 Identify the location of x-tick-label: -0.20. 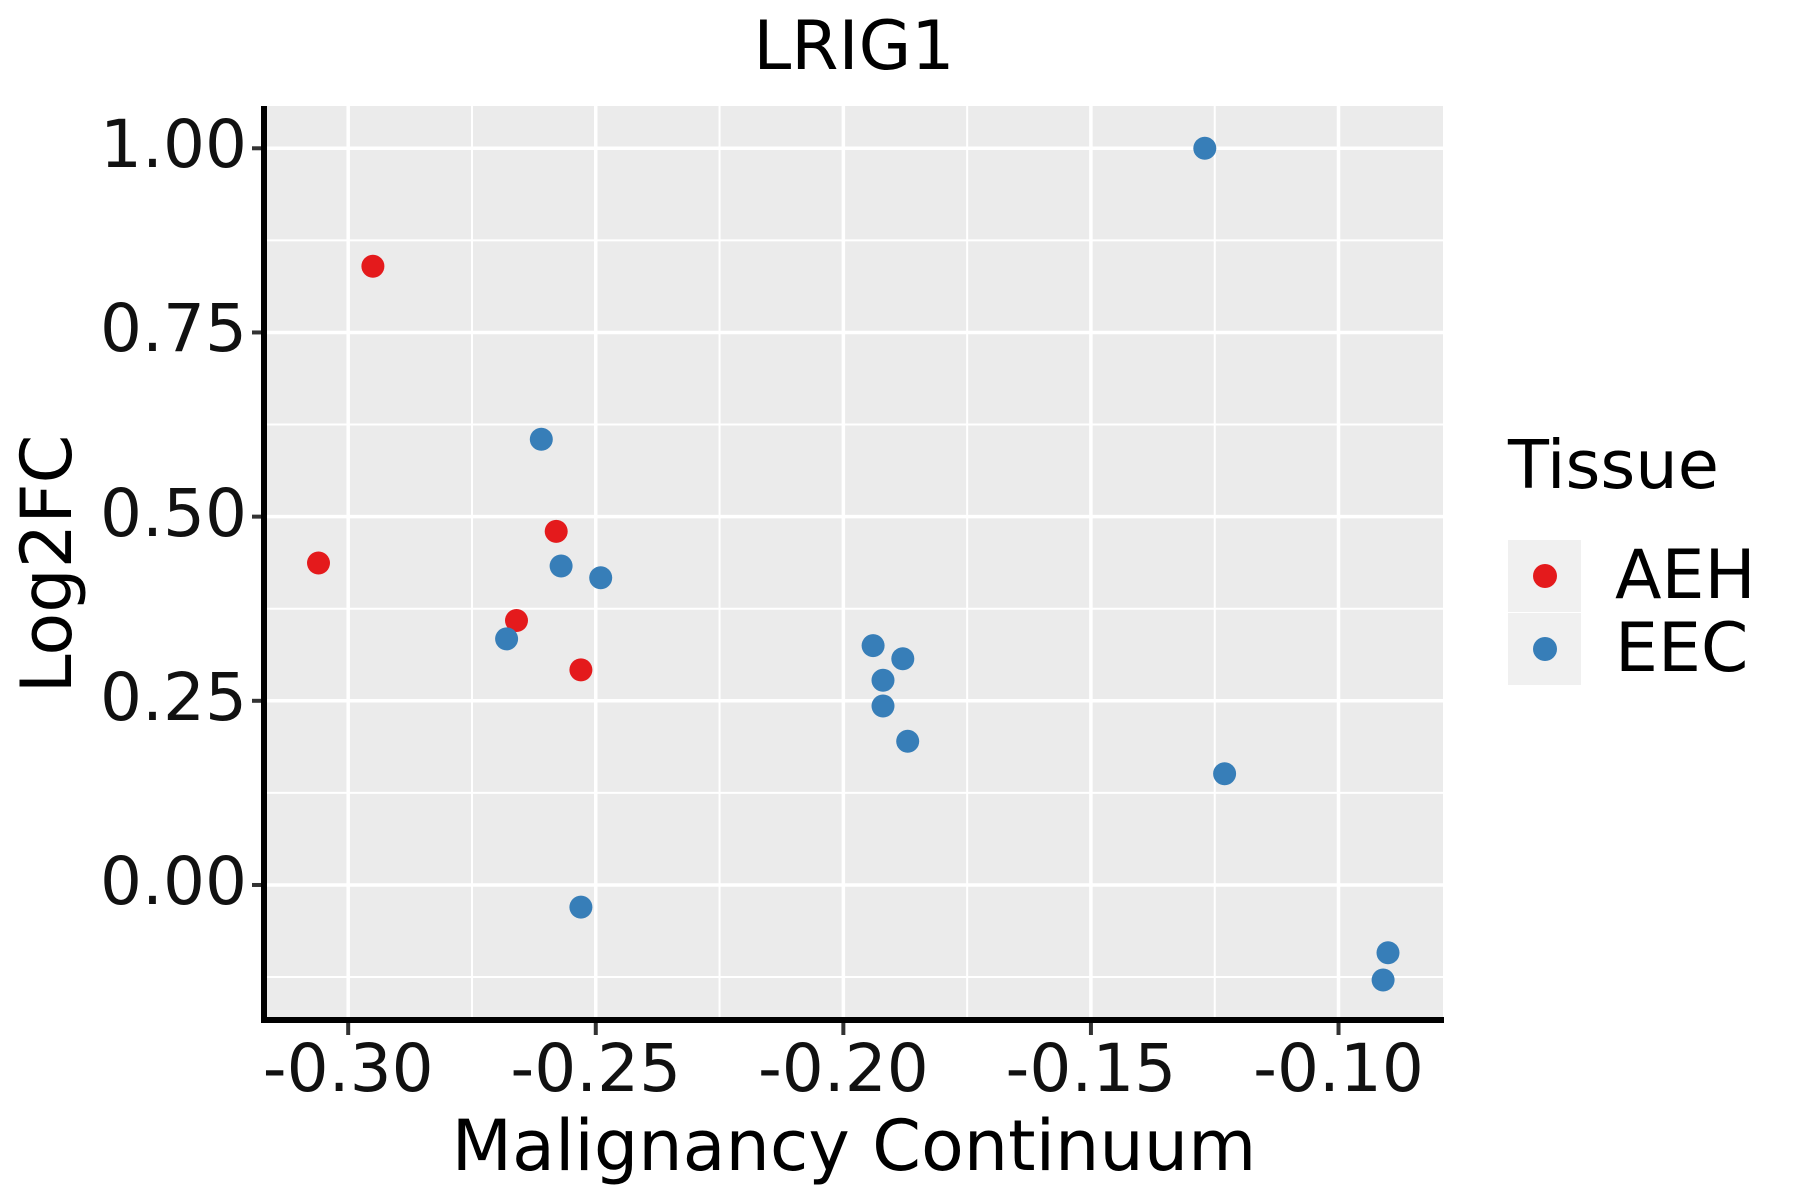
(843, 1068).